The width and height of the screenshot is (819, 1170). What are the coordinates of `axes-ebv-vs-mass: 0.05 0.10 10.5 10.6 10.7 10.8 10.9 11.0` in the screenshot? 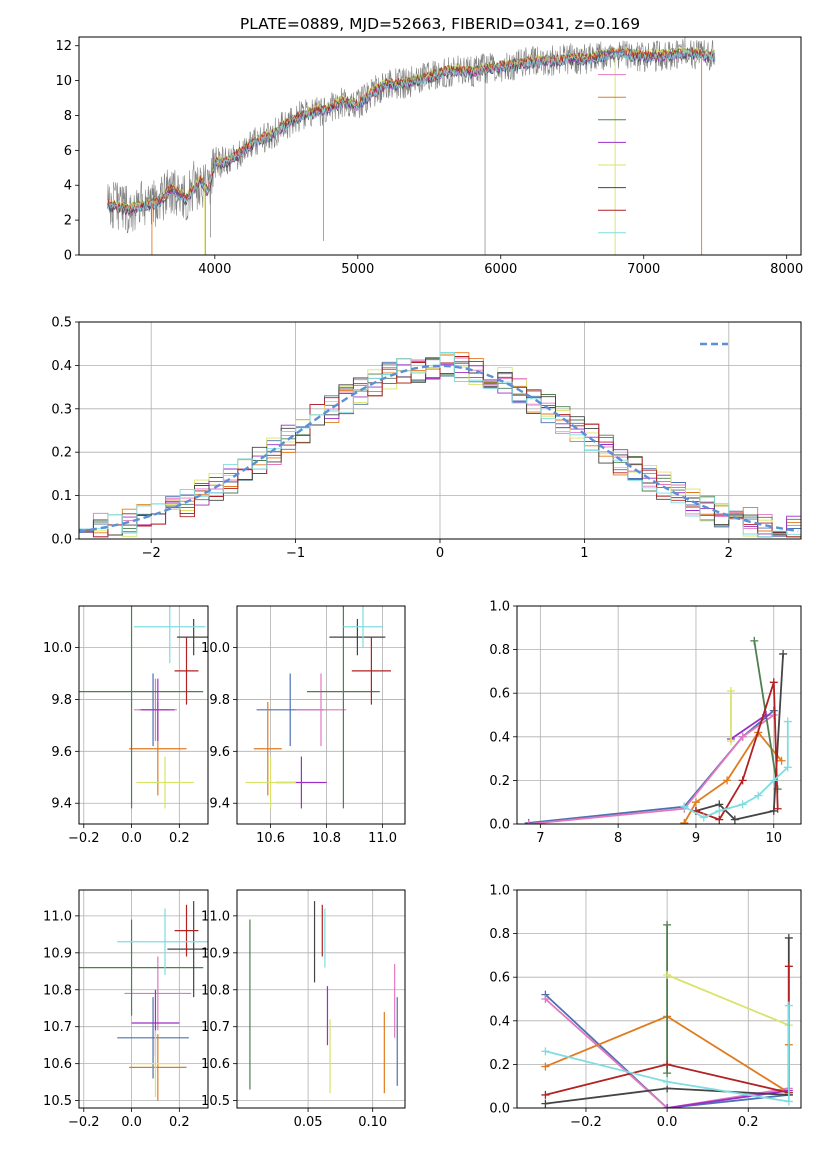 It's located at (303, 1009).